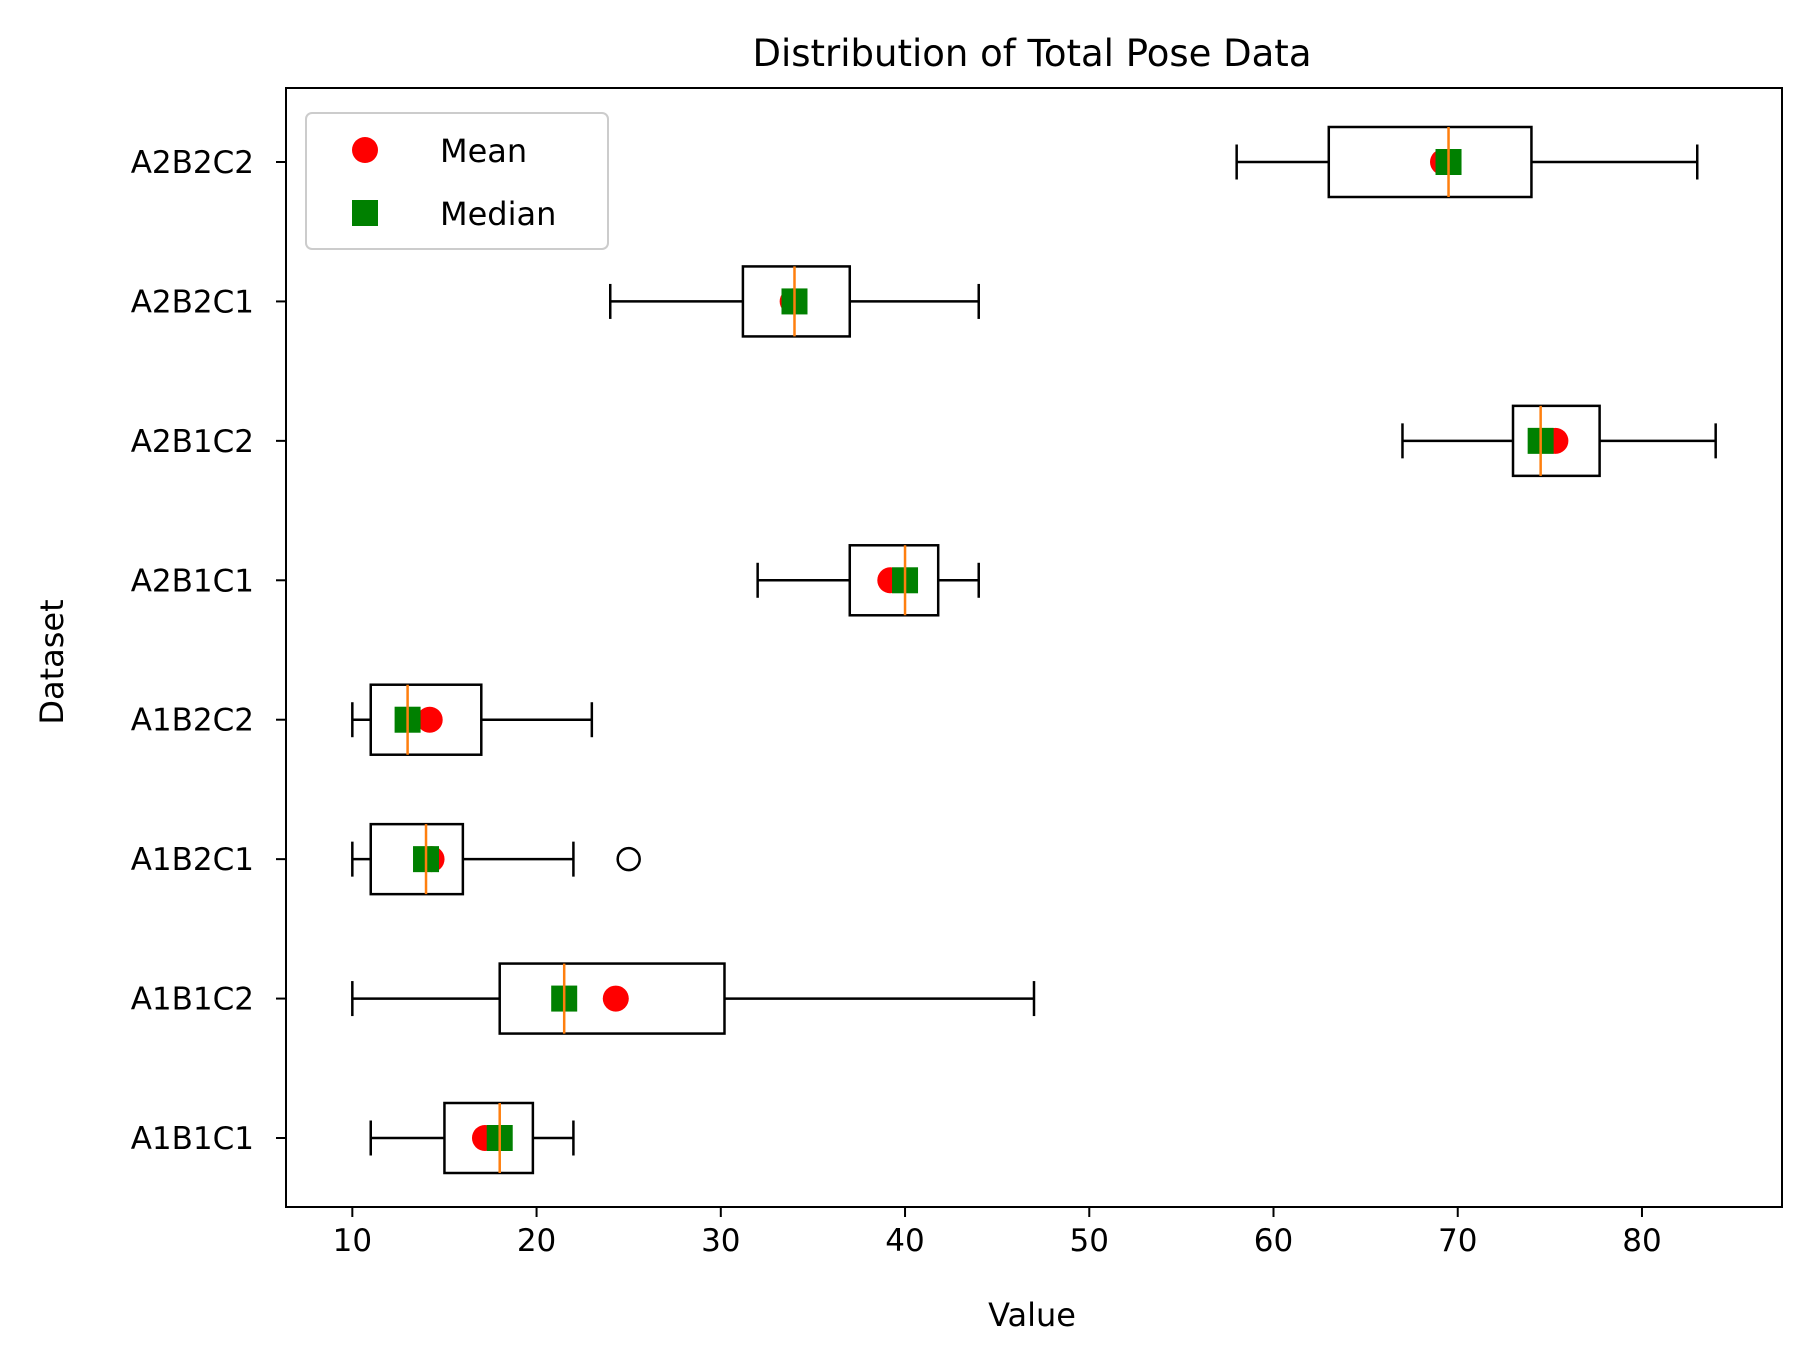  What do you see at coordinates (1032, 1315) in the screenshot?
I see `x-axis-label: Value` at bounding box center [1032, 1315].